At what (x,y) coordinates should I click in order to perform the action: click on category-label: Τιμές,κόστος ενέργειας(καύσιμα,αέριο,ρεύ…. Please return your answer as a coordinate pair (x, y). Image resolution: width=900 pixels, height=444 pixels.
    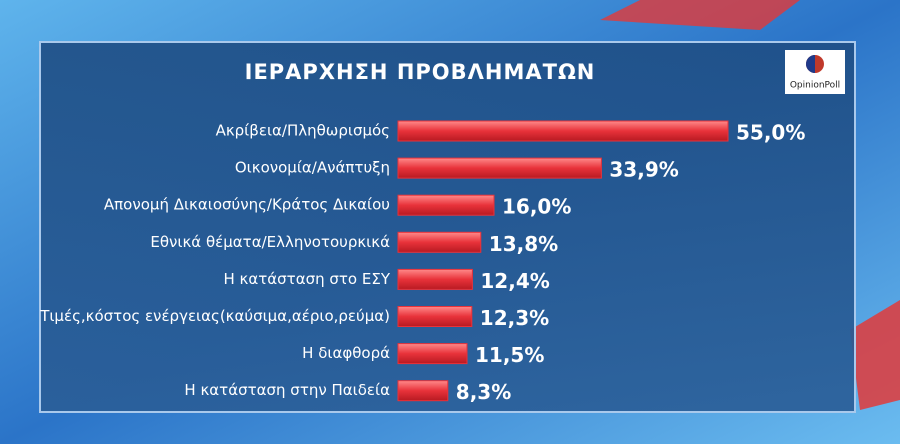
    Looking at the image, I should click on (214, 316).